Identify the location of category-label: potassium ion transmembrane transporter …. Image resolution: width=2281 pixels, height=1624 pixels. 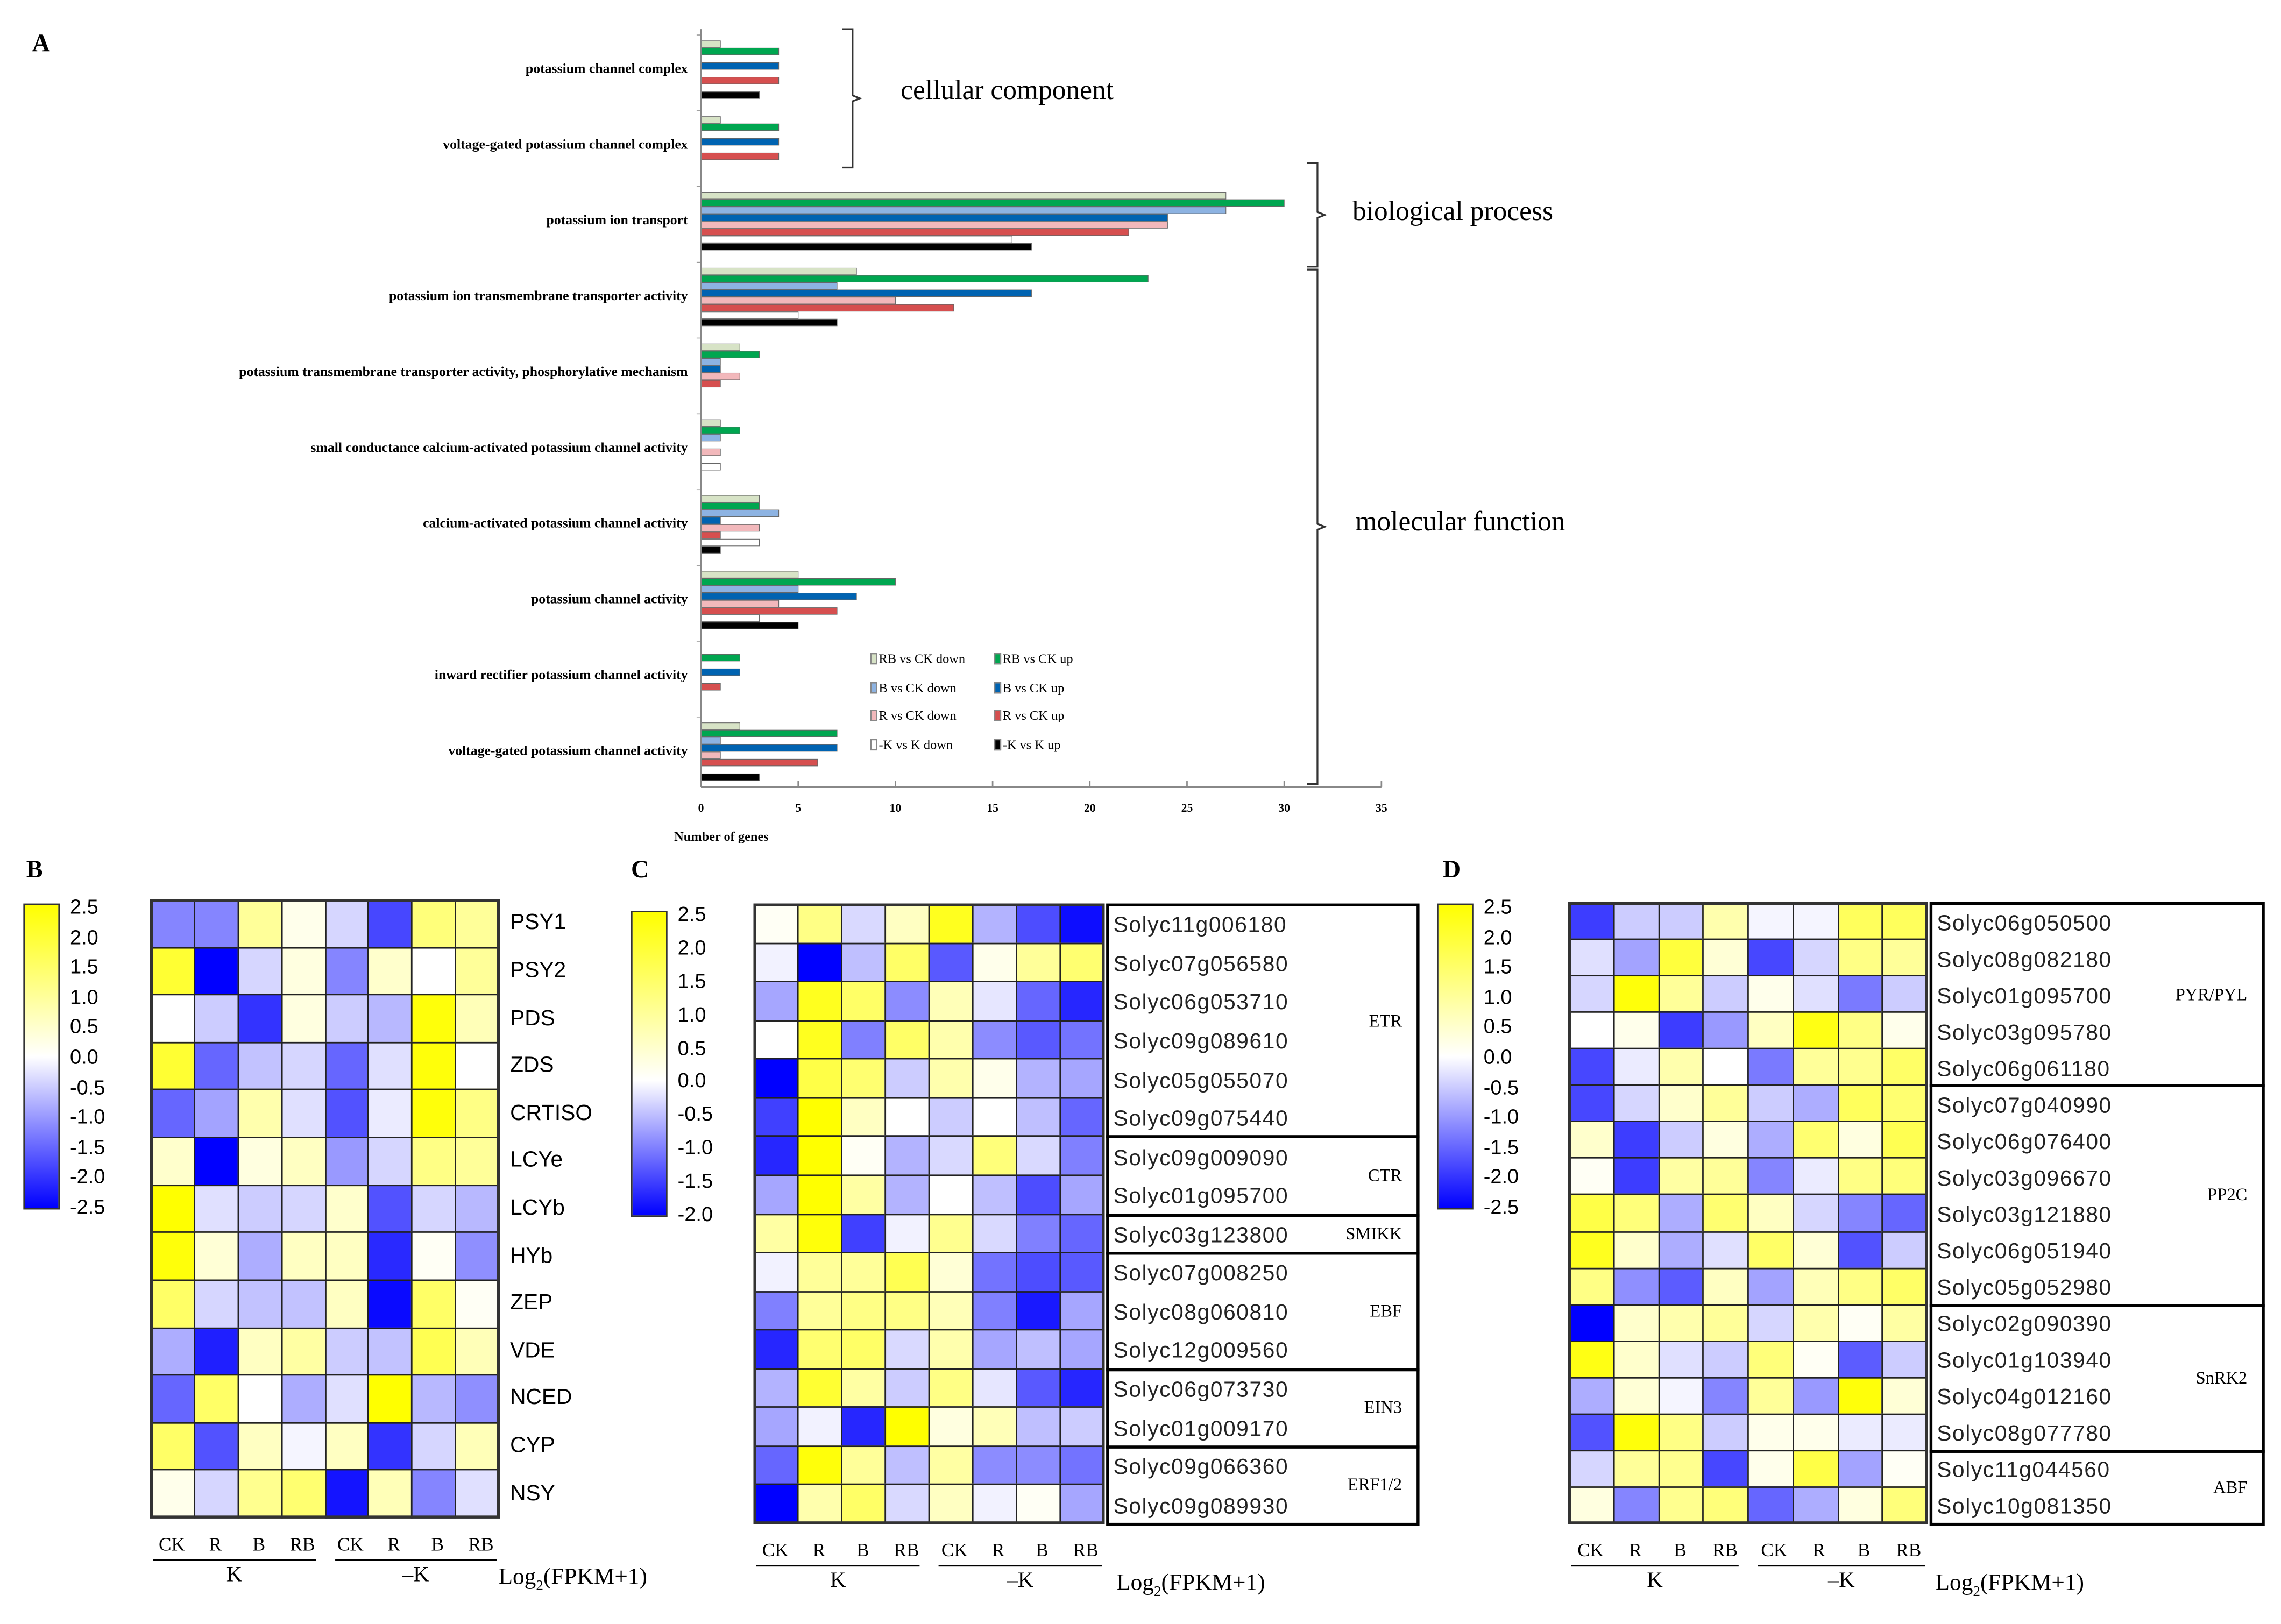
(538, 298).